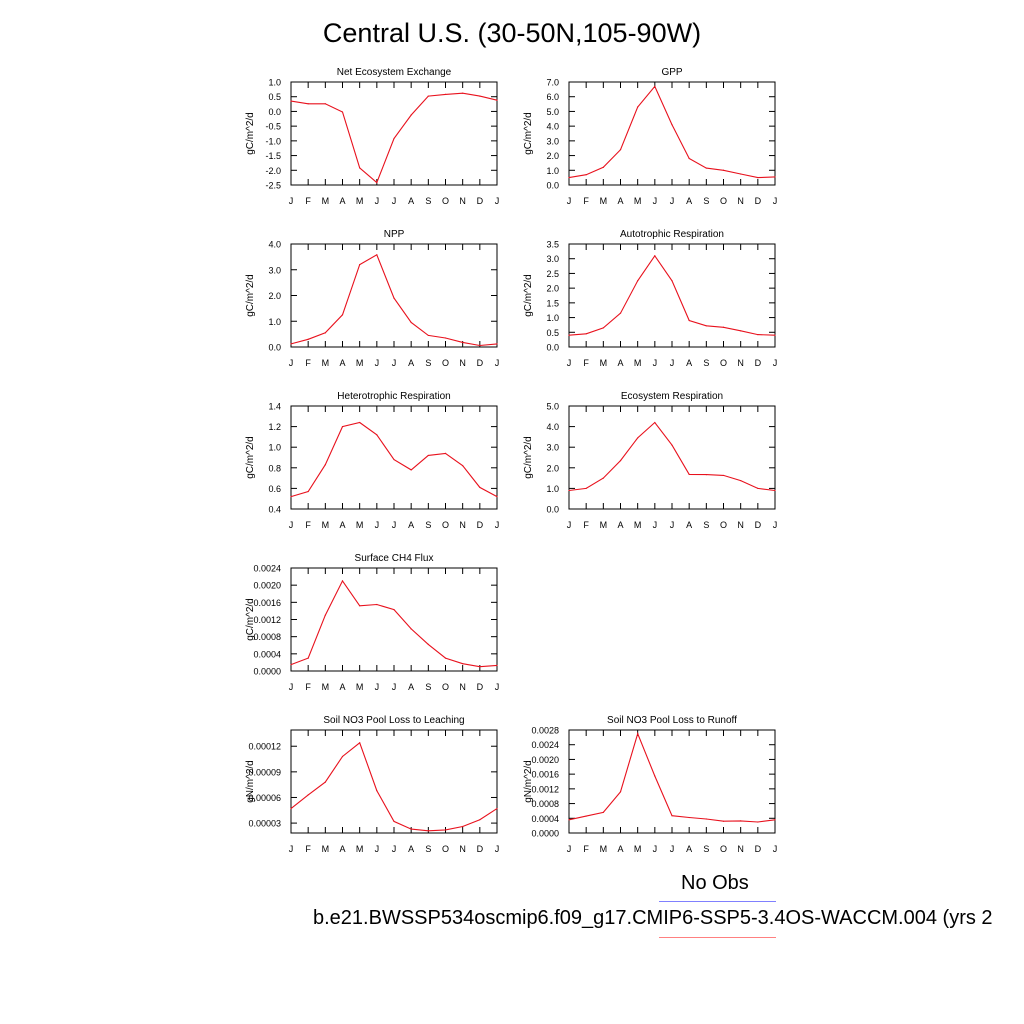 This screenshot has width=1024, height=1024. Describe the element at coordinates (274, 489) in the screenshot. I see `y-tick-label: 0.6` at that location.